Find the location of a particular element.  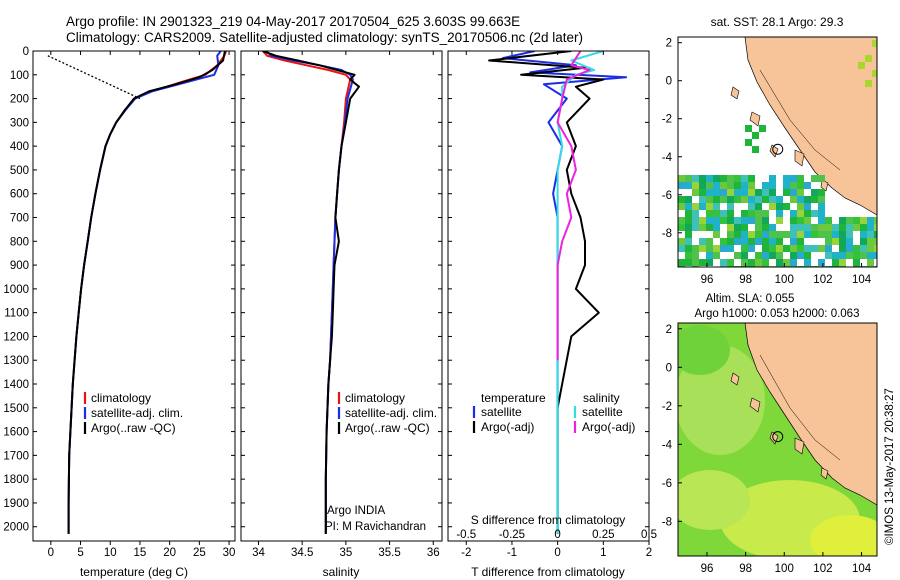

legend-label-t-argo: Argo(-adj) is located at coordinates (507, 427).